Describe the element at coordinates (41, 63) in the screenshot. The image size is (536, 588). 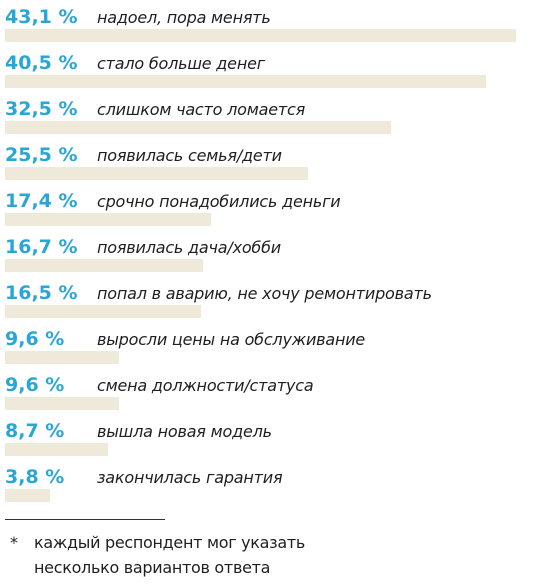
I see `value-label: 40,5 %` at that location.